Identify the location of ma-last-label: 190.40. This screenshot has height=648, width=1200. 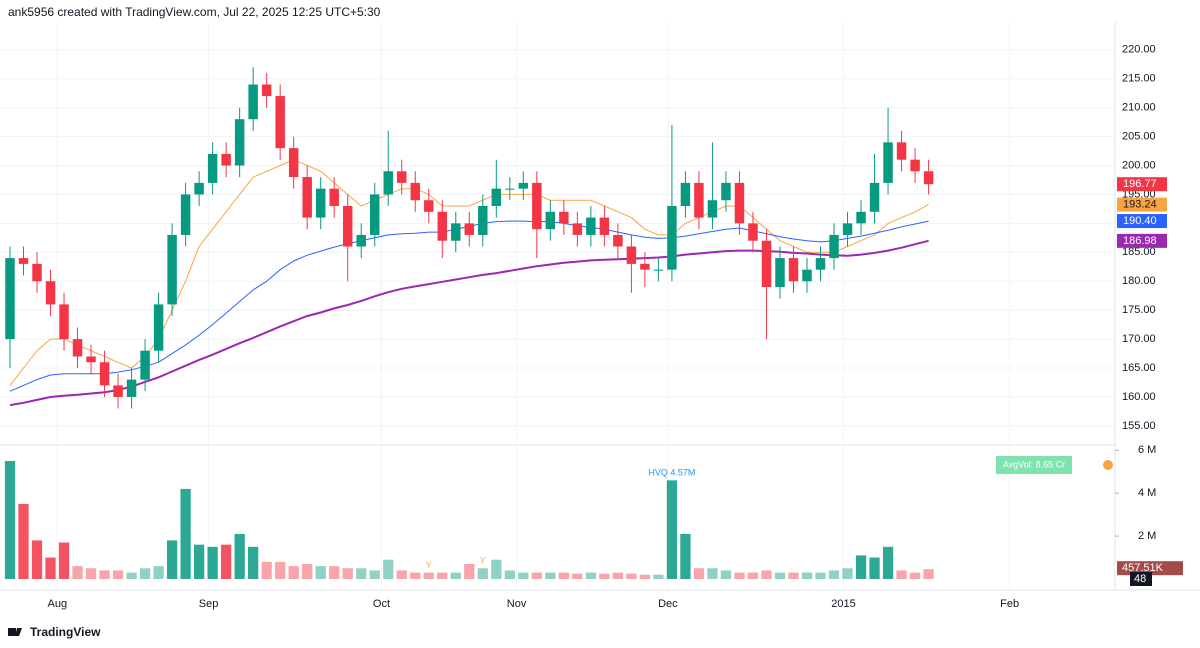
(1140, 221).